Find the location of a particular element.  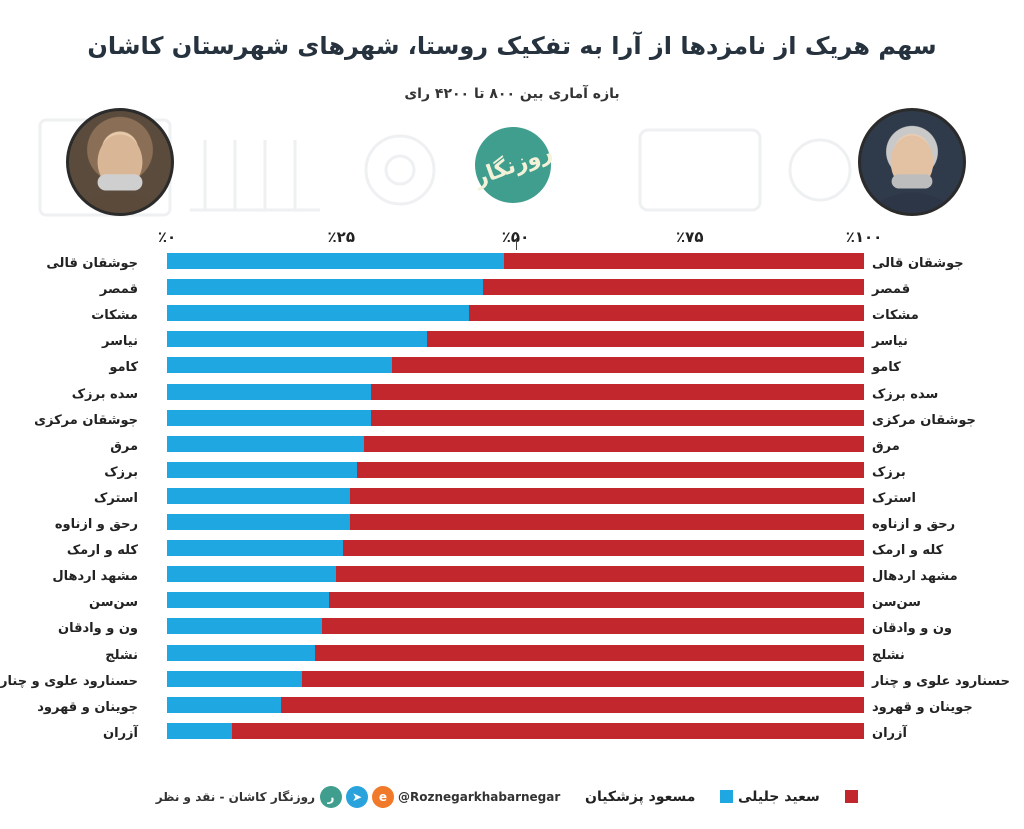

chart-row: قمصر قمصر is located at coordinates (512, 290).